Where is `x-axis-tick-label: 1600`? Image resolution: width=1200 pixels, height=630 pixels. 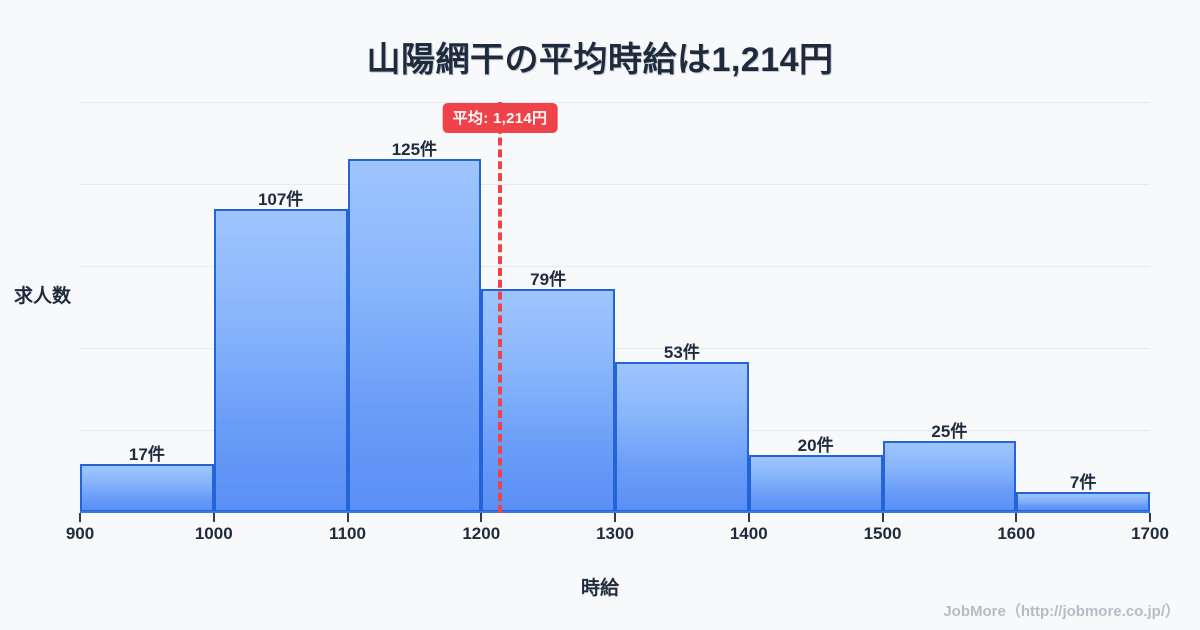 x-axis-tick-label: 1600 is located at coordinates (1016, 533).